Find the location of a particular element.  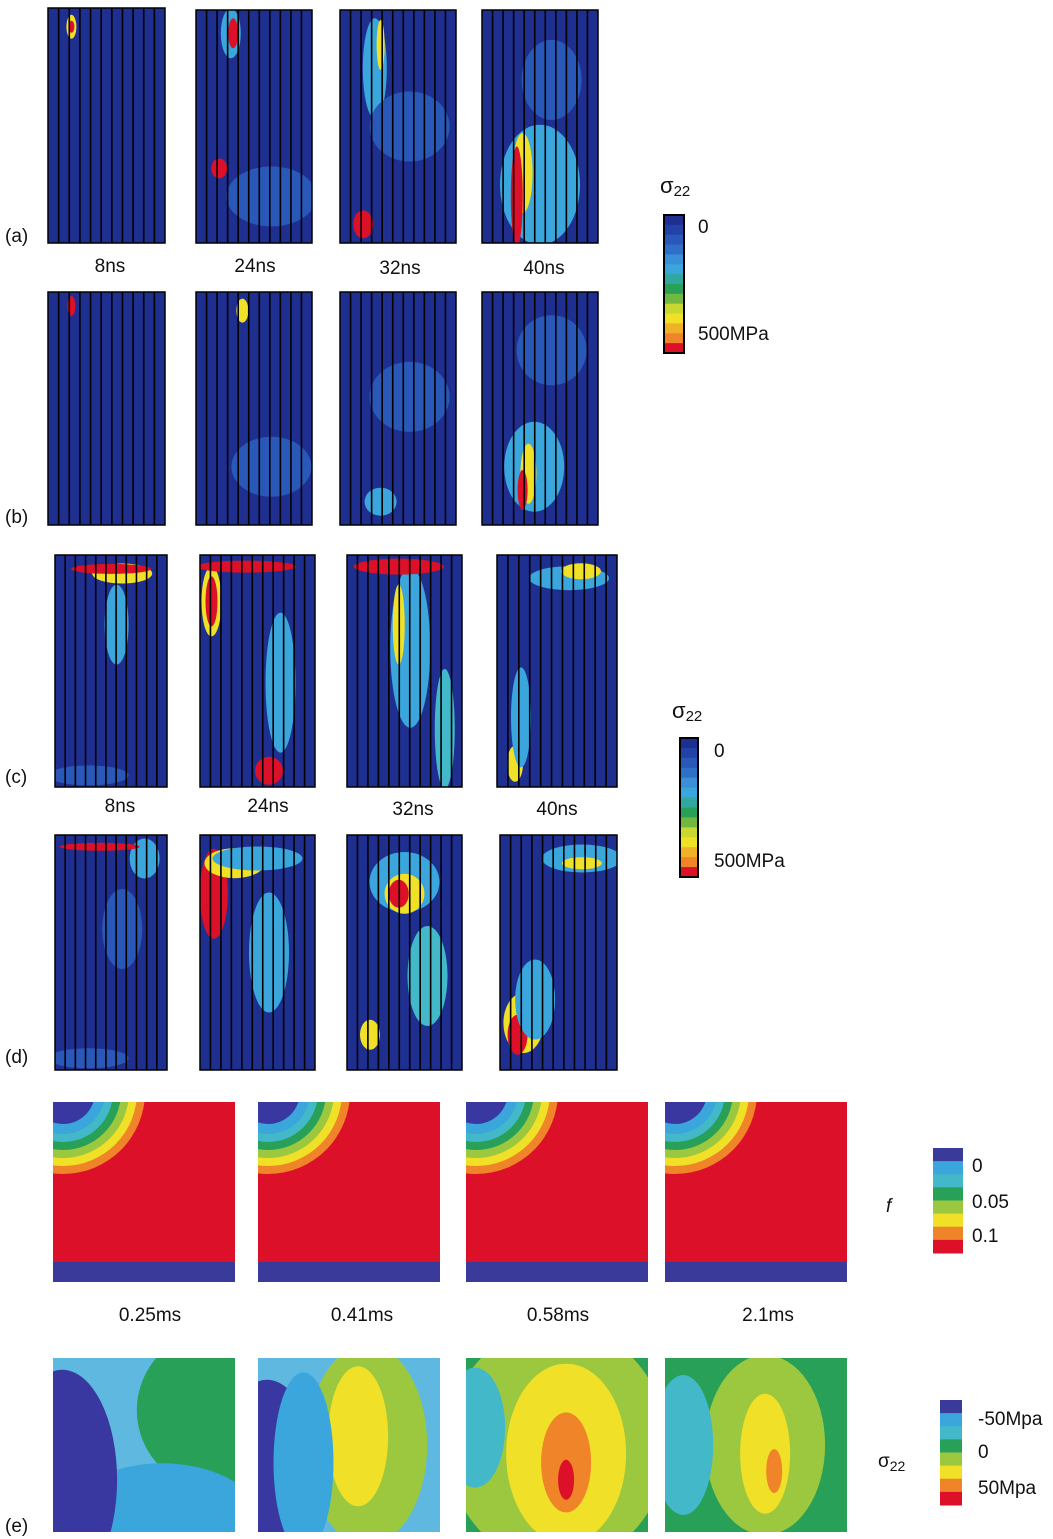

colorbar-tick: 50Mpa is located at coordinates (1007, 1488).